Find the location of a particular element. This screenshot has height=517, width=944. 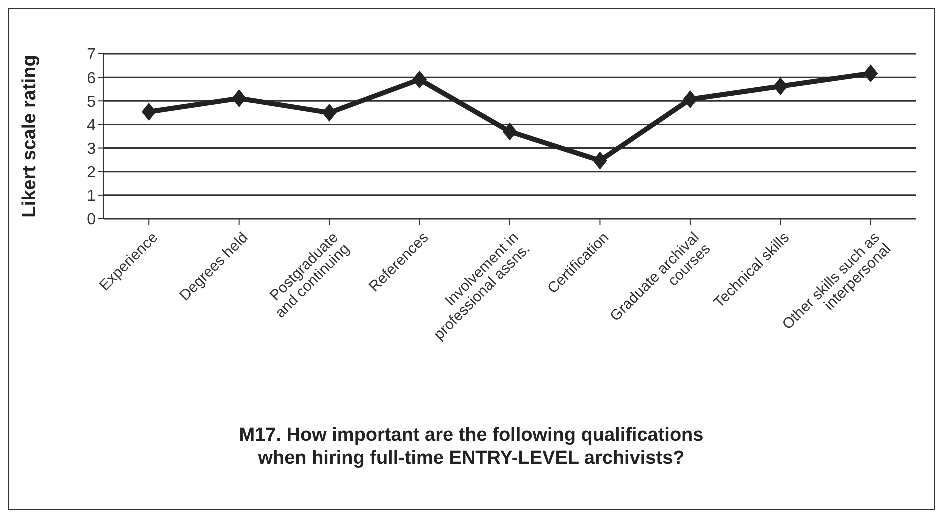

y-tick-label: 3 is located at coordinates (91, 149).